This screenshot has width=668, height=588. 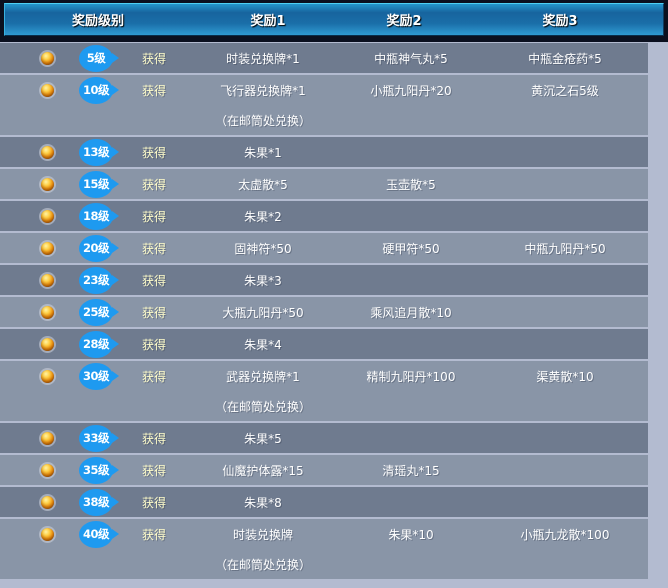 I want to click on reward-row: 10级 获得 飞行器兑换牌*1 小瓶九阳丹*20 黄沉之石5级 （在邮筒处兑换）, so click(x=324, y=105).